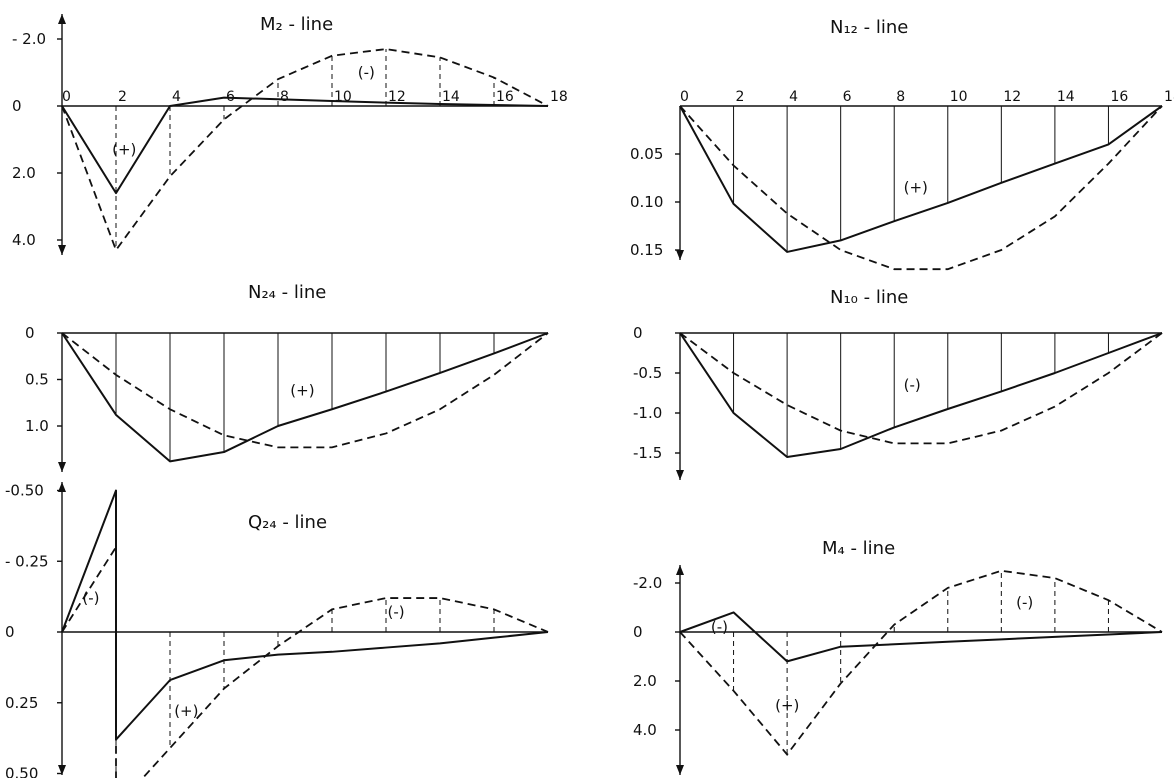  Describe the element at coordinates (1066, 97) in the screenshot. I see `n12-x-tick-label: 14` at that location.